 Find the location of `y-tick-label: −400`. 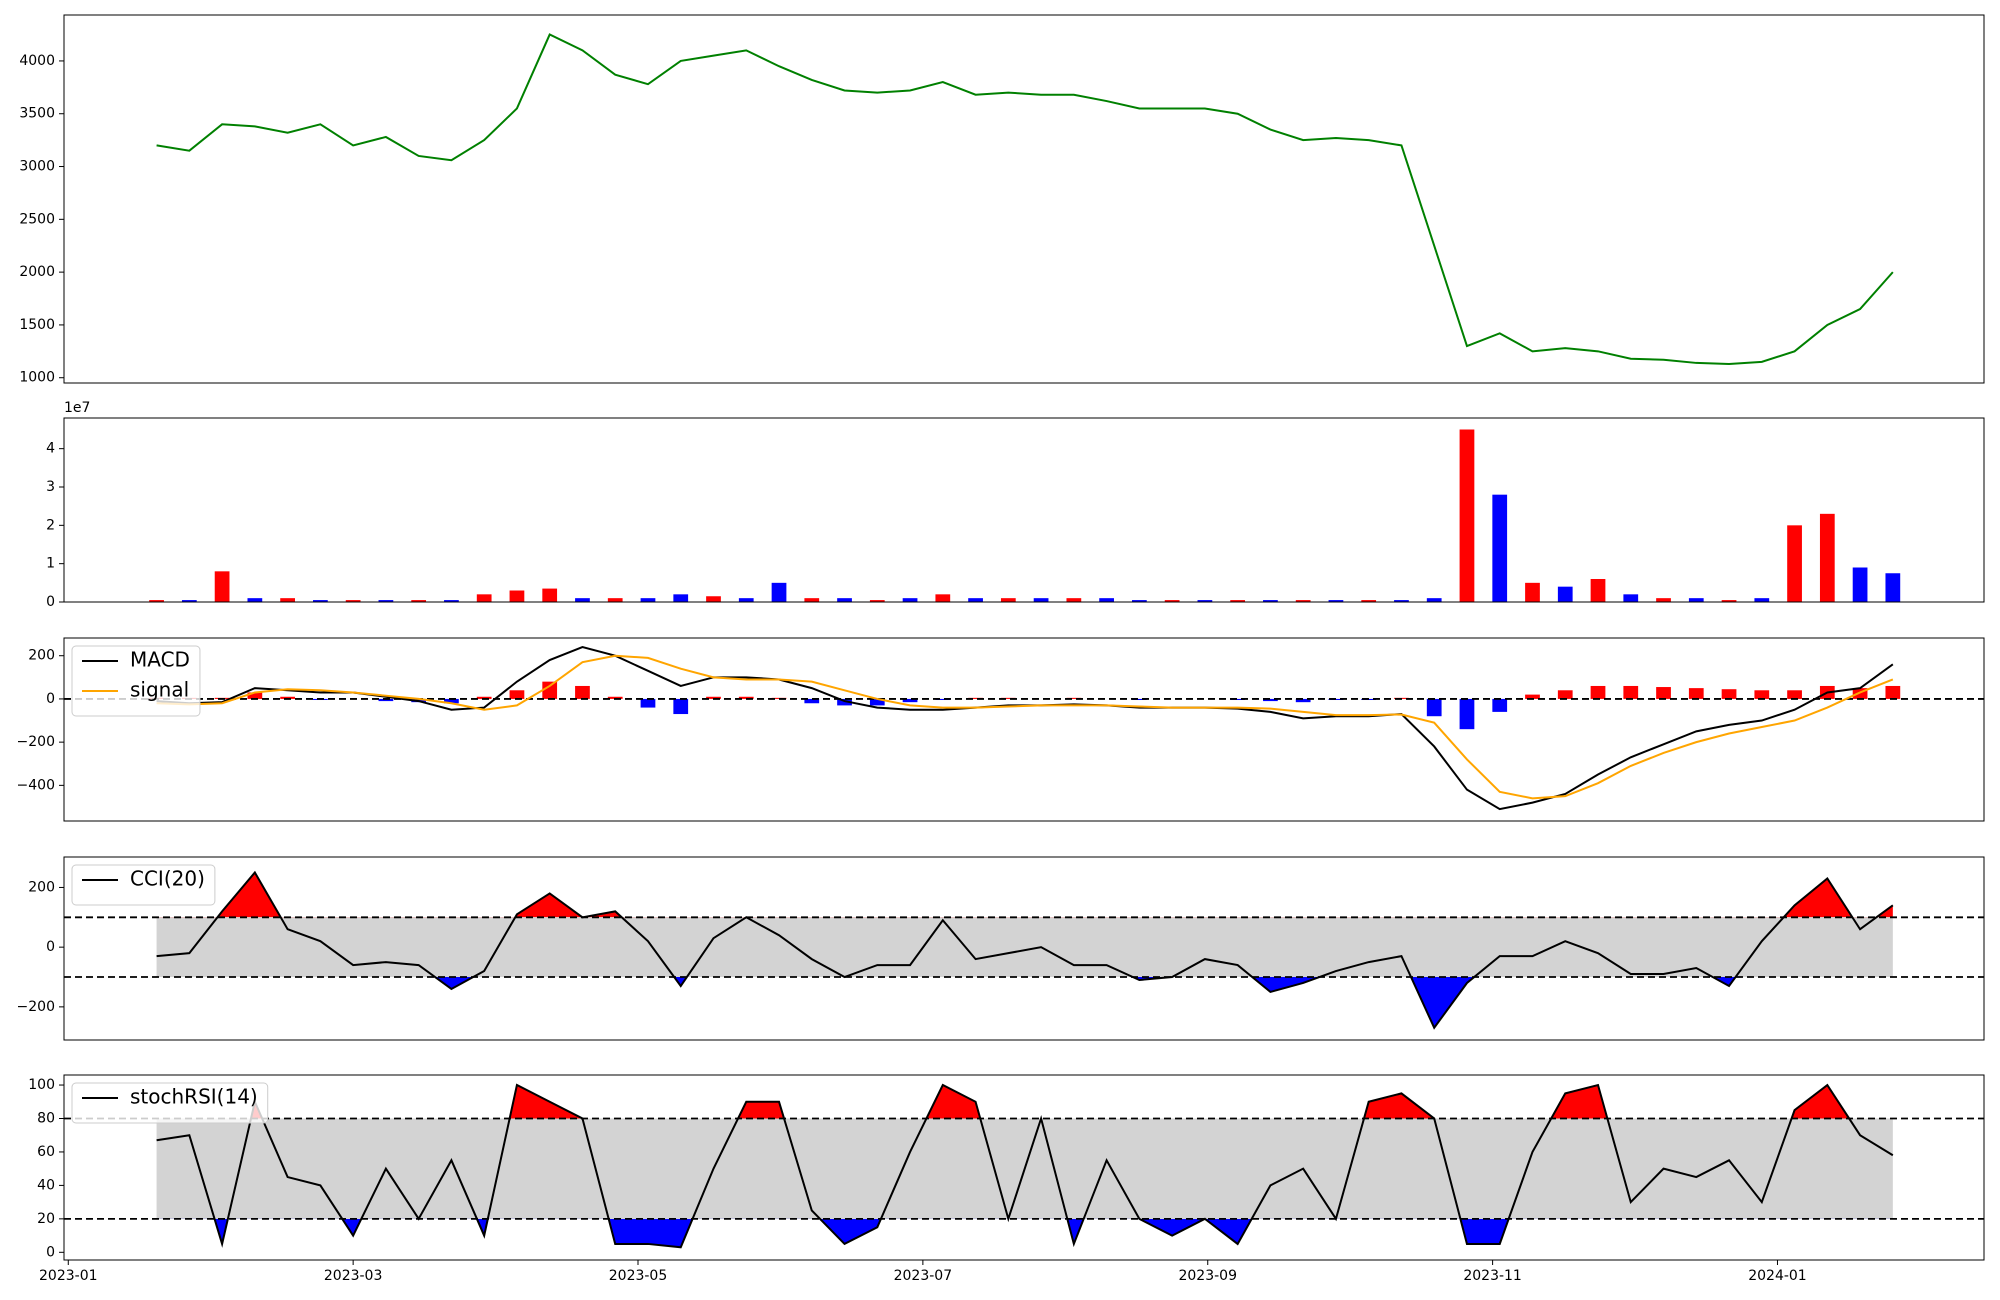

y-tick-label: −400 is located at coordinates (36, 785).